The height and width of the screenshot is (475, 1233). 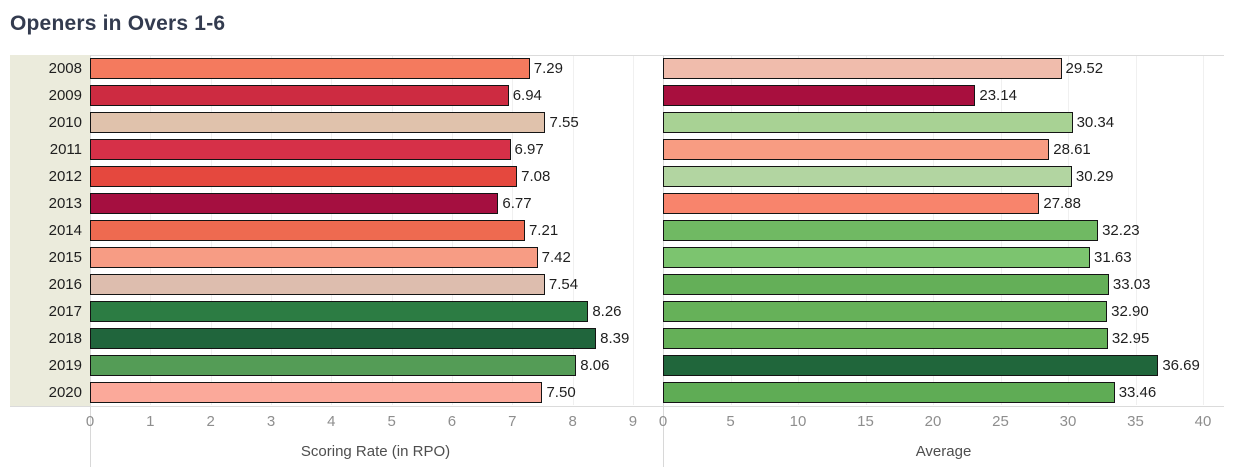 What do you see at coordinates (607, 311) in the screenshot?
I see `bar-value-label: 8.26` at bounding box center [607, 311].